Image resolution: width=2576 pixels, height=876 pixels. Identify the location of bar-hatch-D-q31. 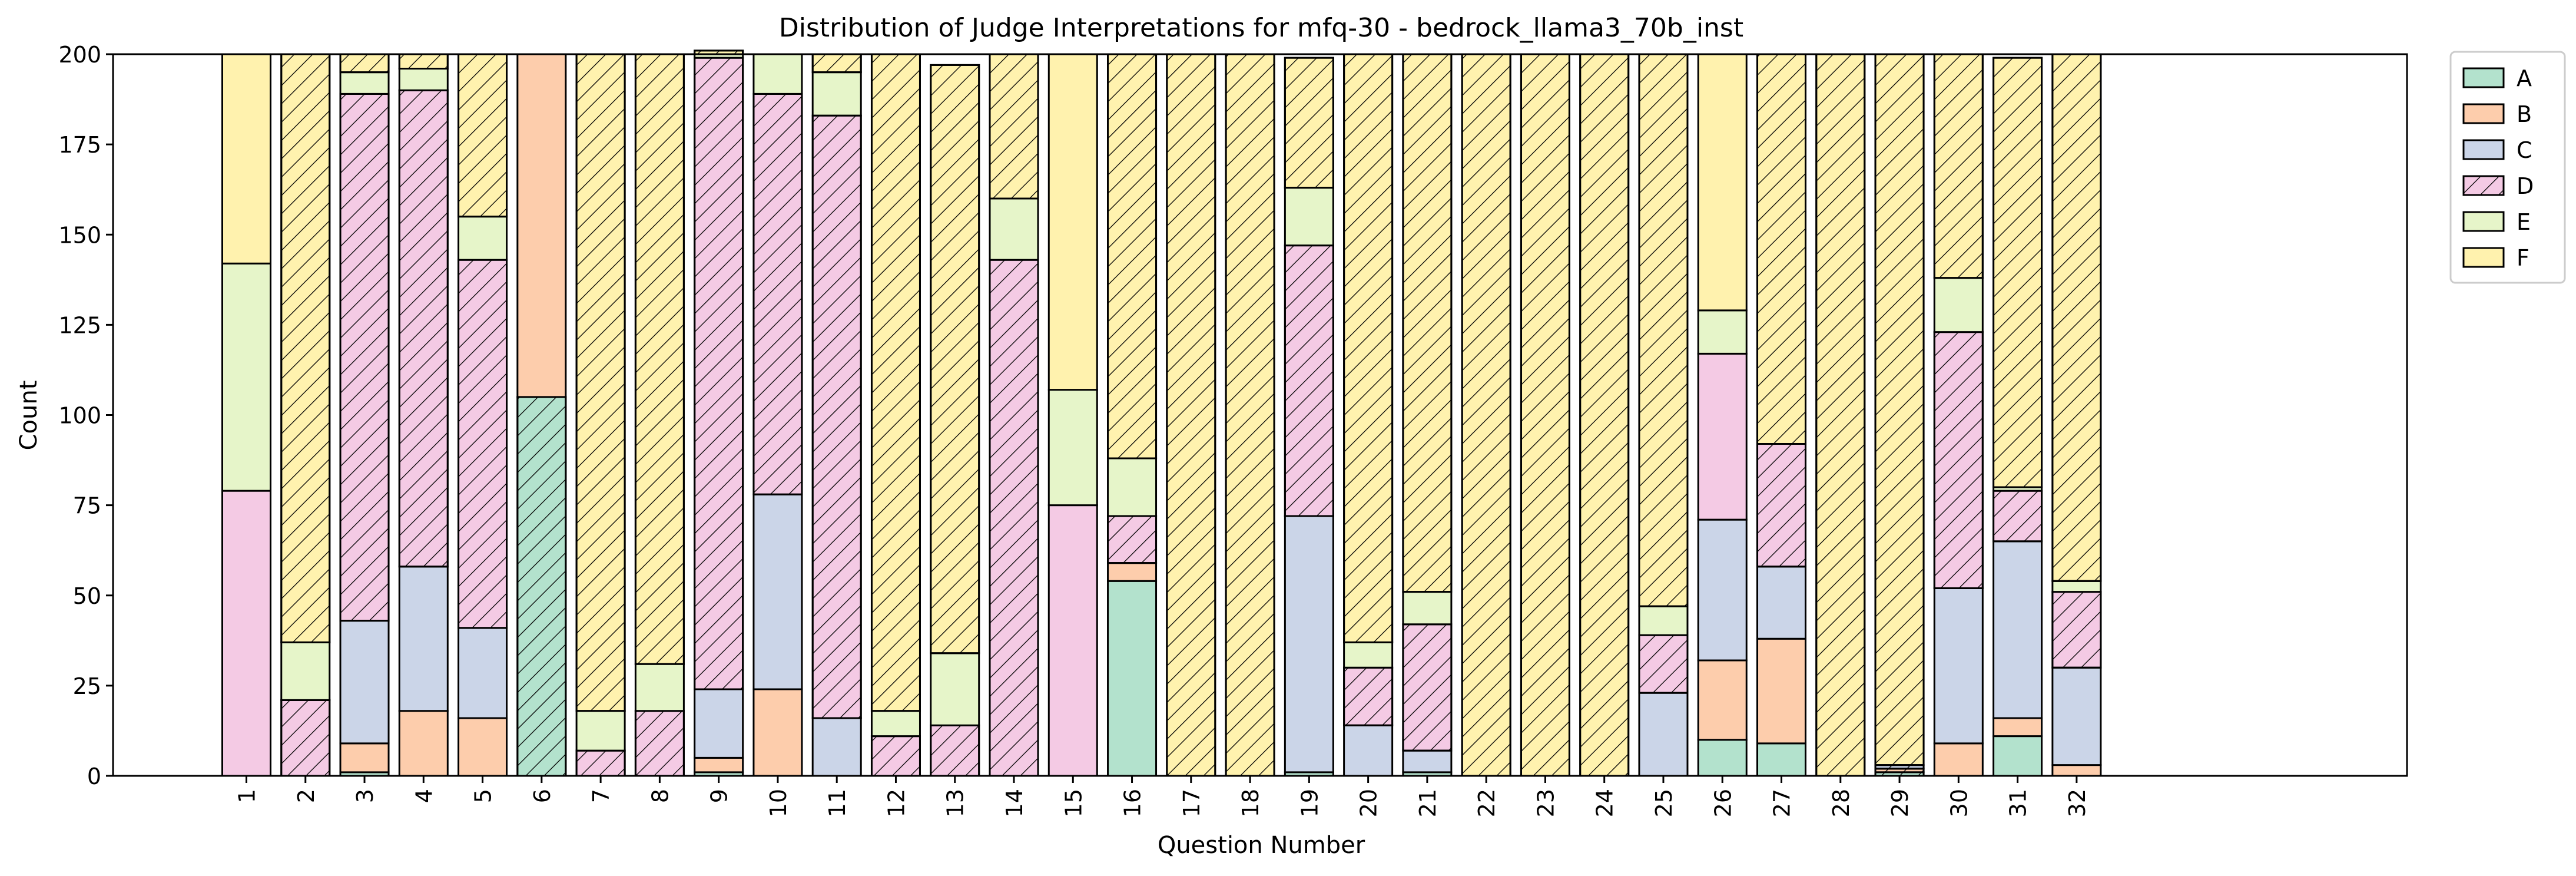
(2017, 516).